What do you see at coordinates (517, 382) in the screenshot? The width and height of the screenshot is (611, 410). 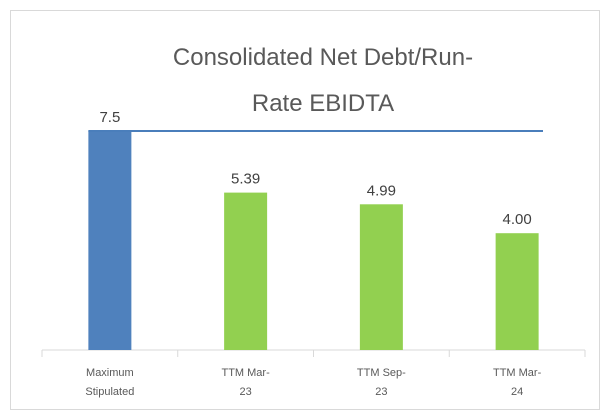 I see `x-tick-label: TTM Mar-24` at bounding box center [517, 382].